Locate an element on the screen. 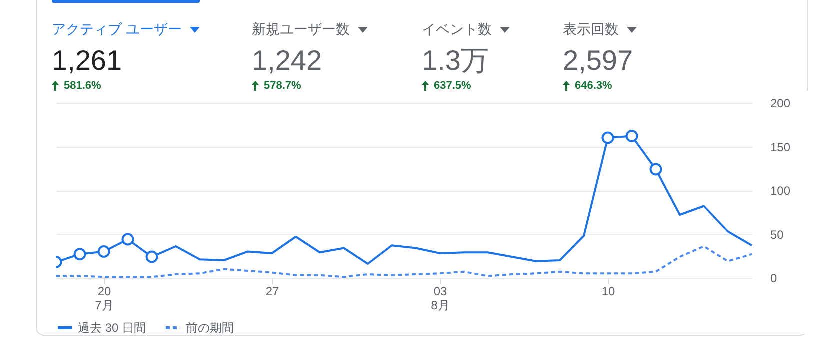 Image resolution: width=814 pixels, height=337 pixels. text: 1.3万 is located at coordinates (456, 61).